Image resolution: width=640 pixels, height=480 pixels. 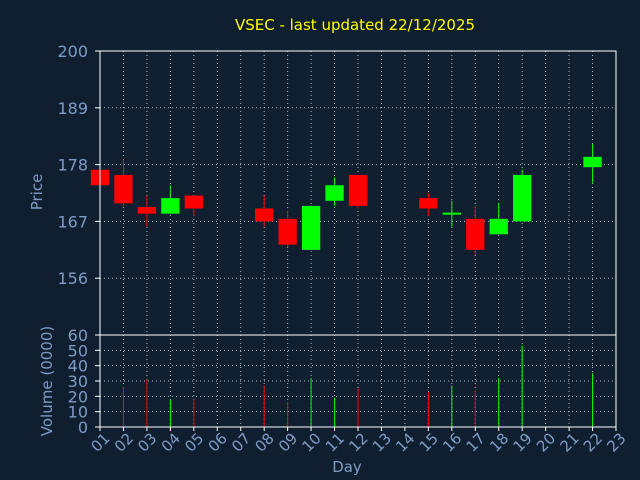 What do you see at coordinates (78, 396) in the screenshot?
I see `volume-tick-label: 20` at bounding box center [78, 396].